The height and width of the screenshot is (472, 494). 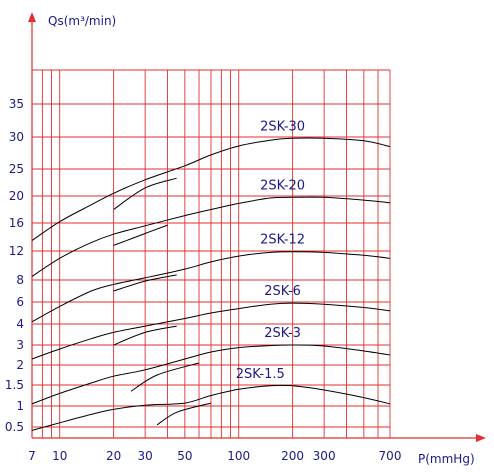 I want to click on y-tick-label: 25, so click(x=16, y=169).